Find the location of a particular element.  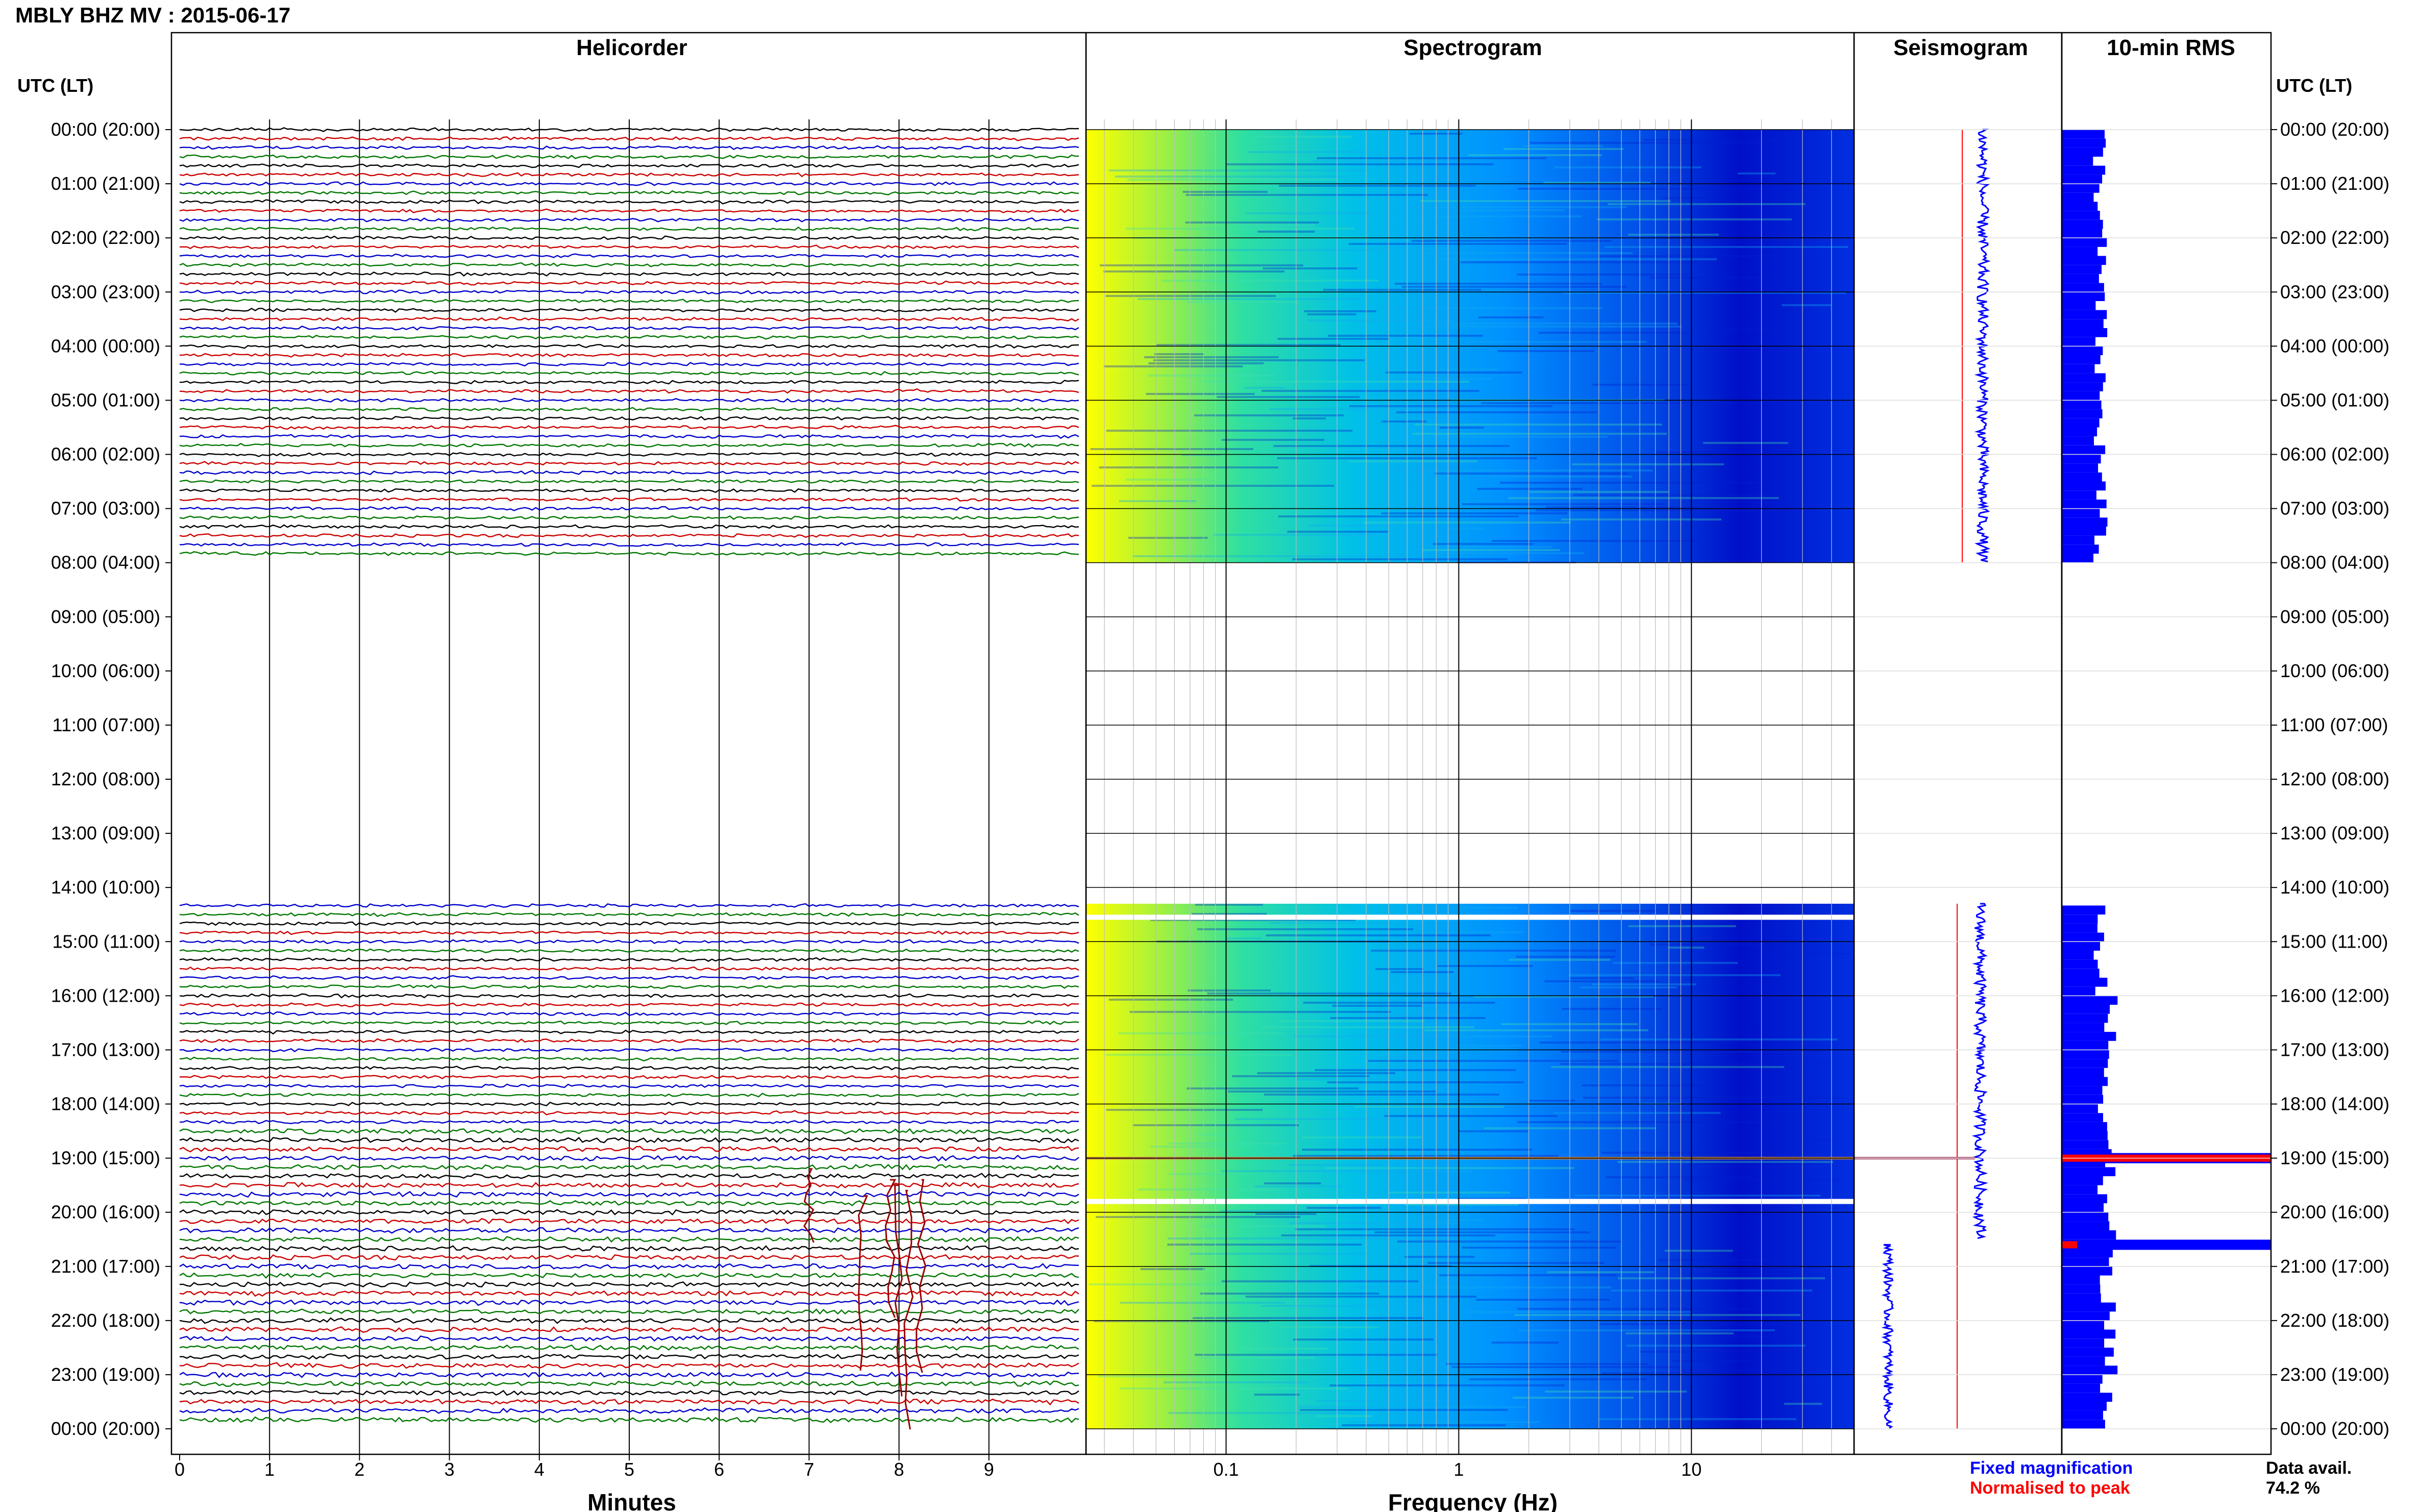

y-tick-label-left: 15:00 (11:00) is located at coordinates (106, 941).